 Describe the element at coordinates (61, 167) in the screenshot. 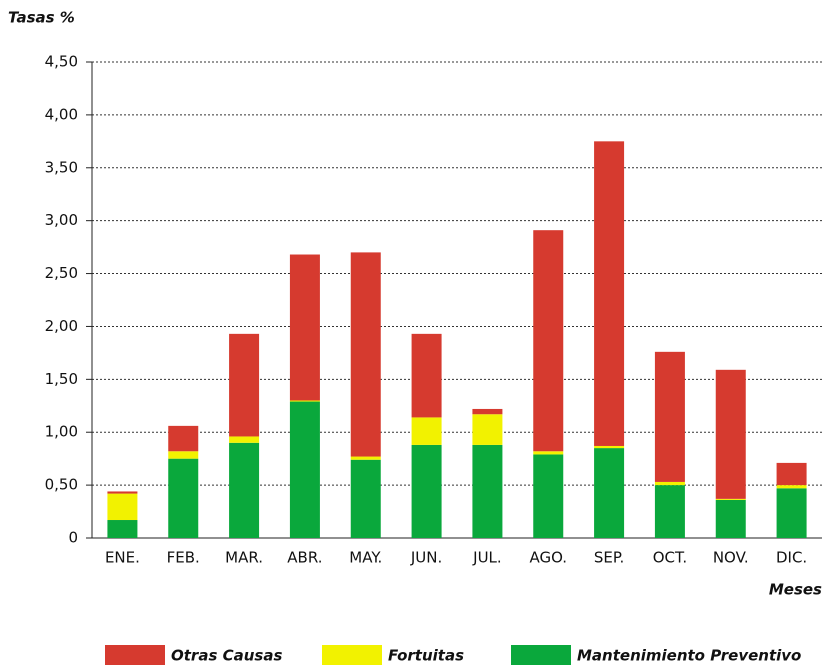

I see `y-tick-label: 3,50` at that location.